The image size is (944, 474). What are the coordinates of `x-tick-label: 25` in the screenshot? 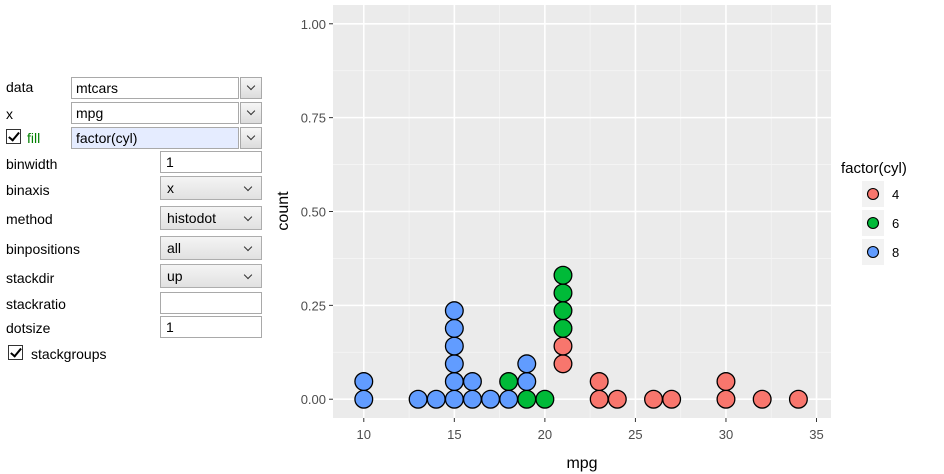 It's located at (635, 434).